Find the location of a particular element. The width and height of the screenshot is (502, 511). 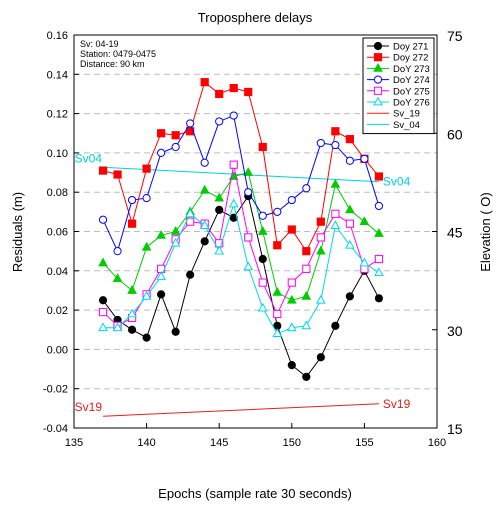

legend-label: Sv_04 is located at coordinates (406, 125).